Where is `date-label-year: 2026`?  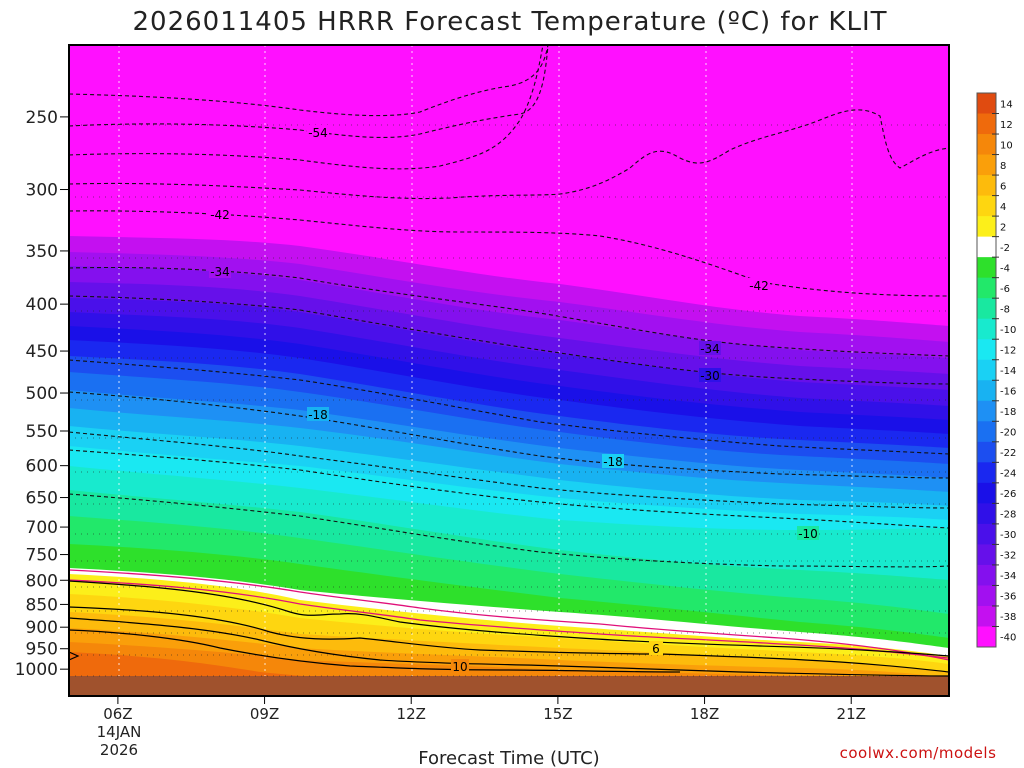
date-label-year: 2026 is located at coordinates (119, 750).